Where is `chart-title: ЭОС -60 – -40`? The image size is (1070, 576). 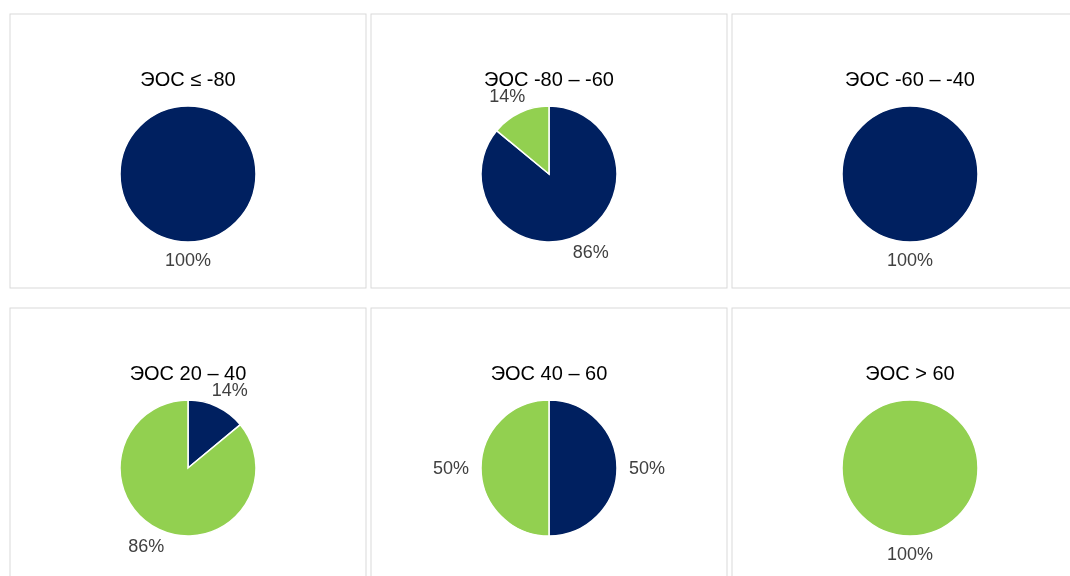 chart-title: ЭОС -60 – -40 is located at coordinates (910, 79).